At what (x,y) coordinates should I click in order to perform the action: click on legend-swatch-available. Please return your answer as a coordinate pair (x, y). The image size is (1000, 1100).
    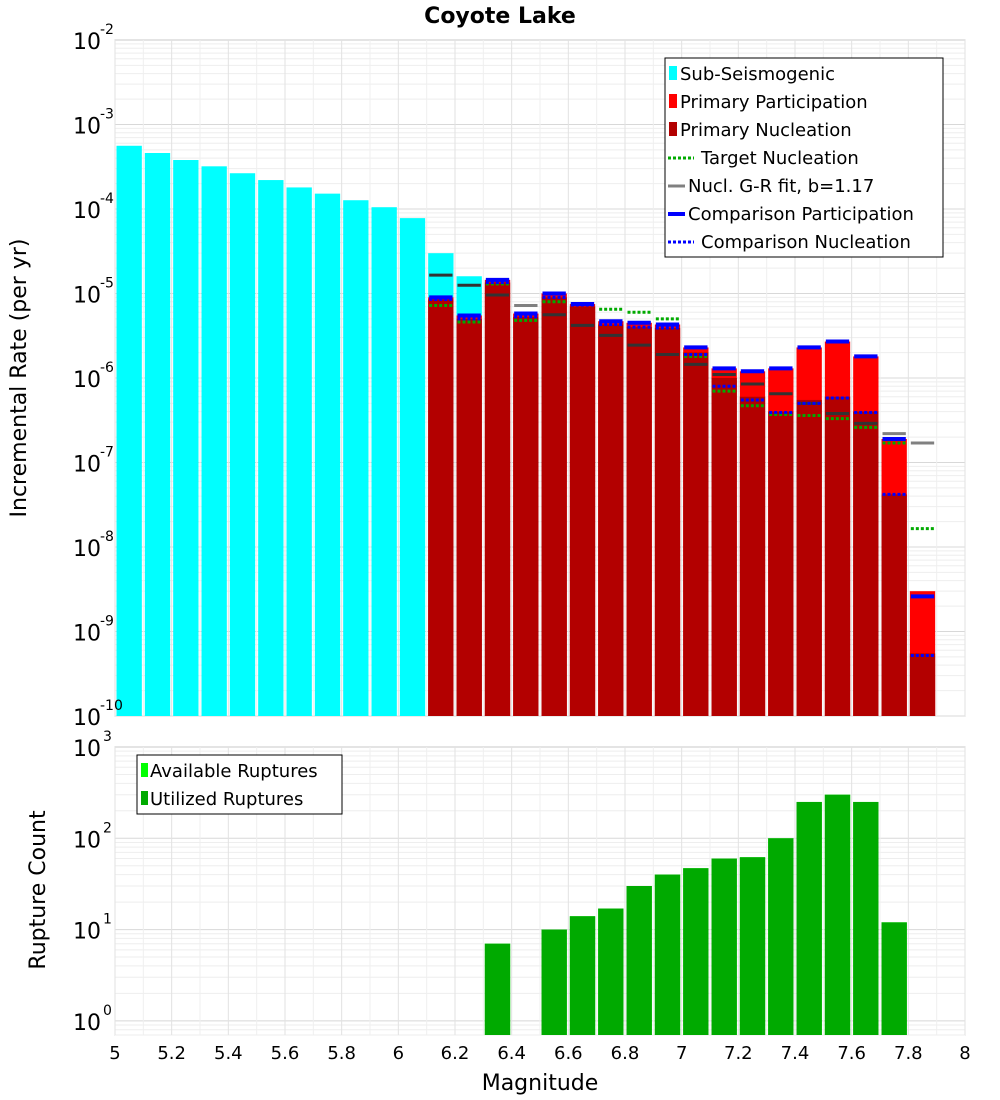
    Looking at the image, I should click on (144, 770).